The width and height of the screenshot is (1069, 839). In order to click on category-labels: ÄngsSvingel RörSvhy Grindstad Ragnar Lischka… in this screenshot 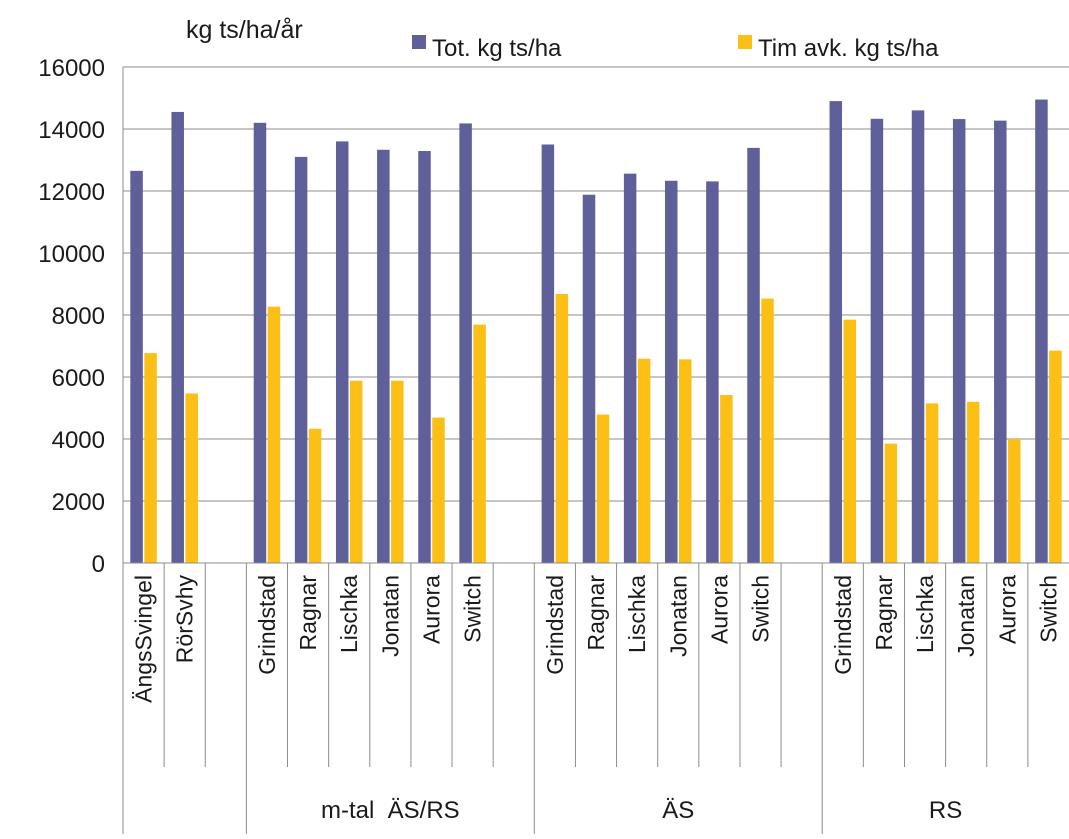, I will do `click(596, 639)`.